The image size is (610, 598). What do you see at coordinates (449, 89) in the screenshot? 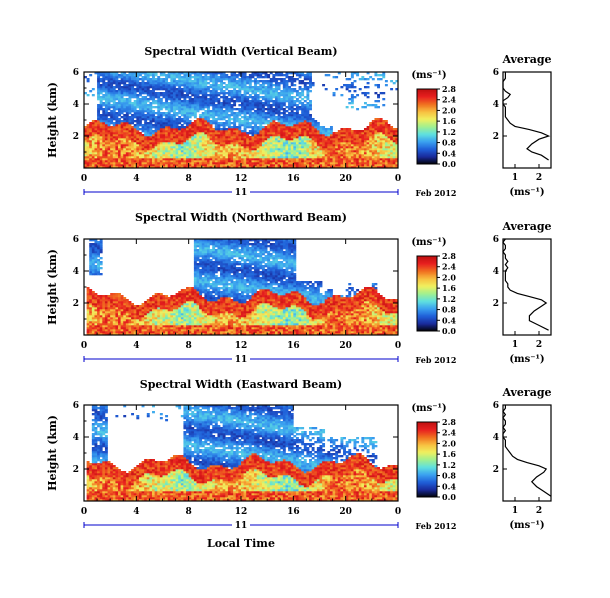
I see `colorbar-tick-label: 2.8` at bounding box center [449, 89].